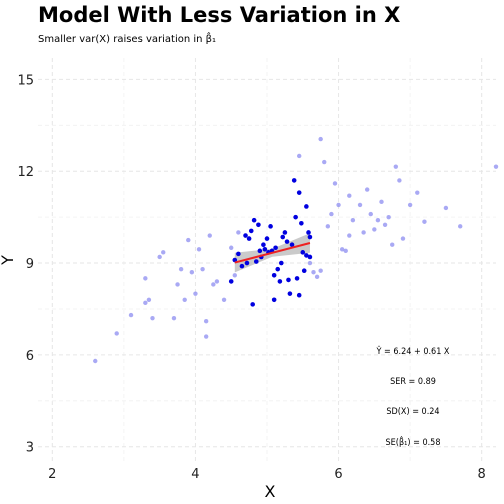 The image size is (504, 504). I want to click on y-axis-label: Y, so click(8, 260).